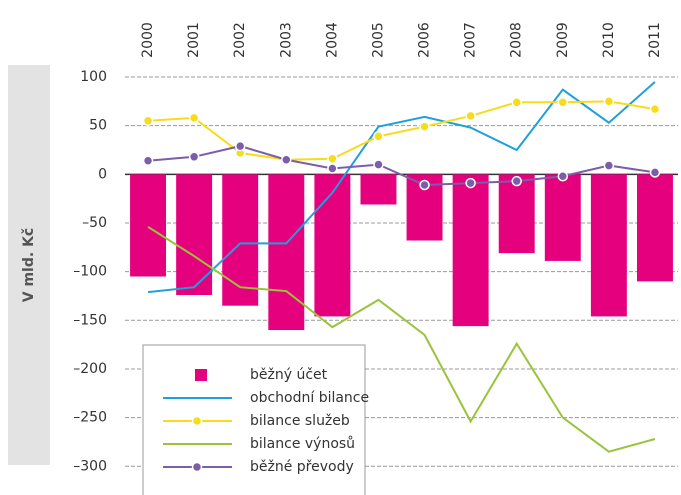 This screenshot has height=495, width=681. What do you see at coordinates (90, 272) in the screenshot?
I see `y-tick-label: –100` at bounding box center [90, 272].